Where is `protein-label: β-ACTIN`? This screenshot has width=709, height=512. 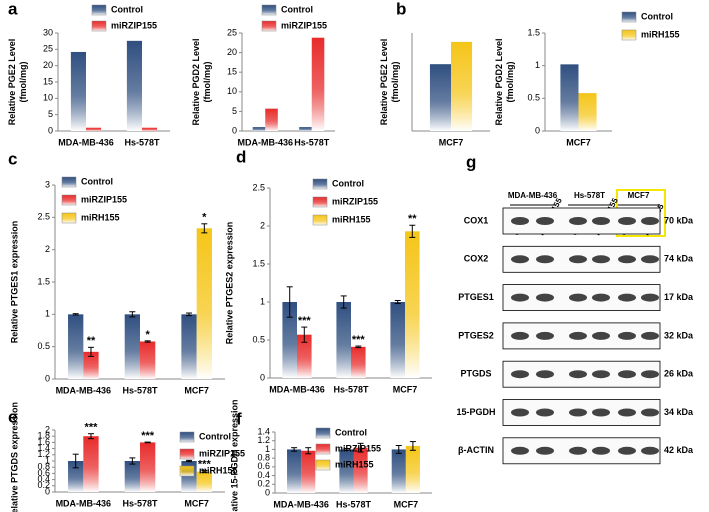
protein-label: β-ACTIN is located at coordinates (476, 450).